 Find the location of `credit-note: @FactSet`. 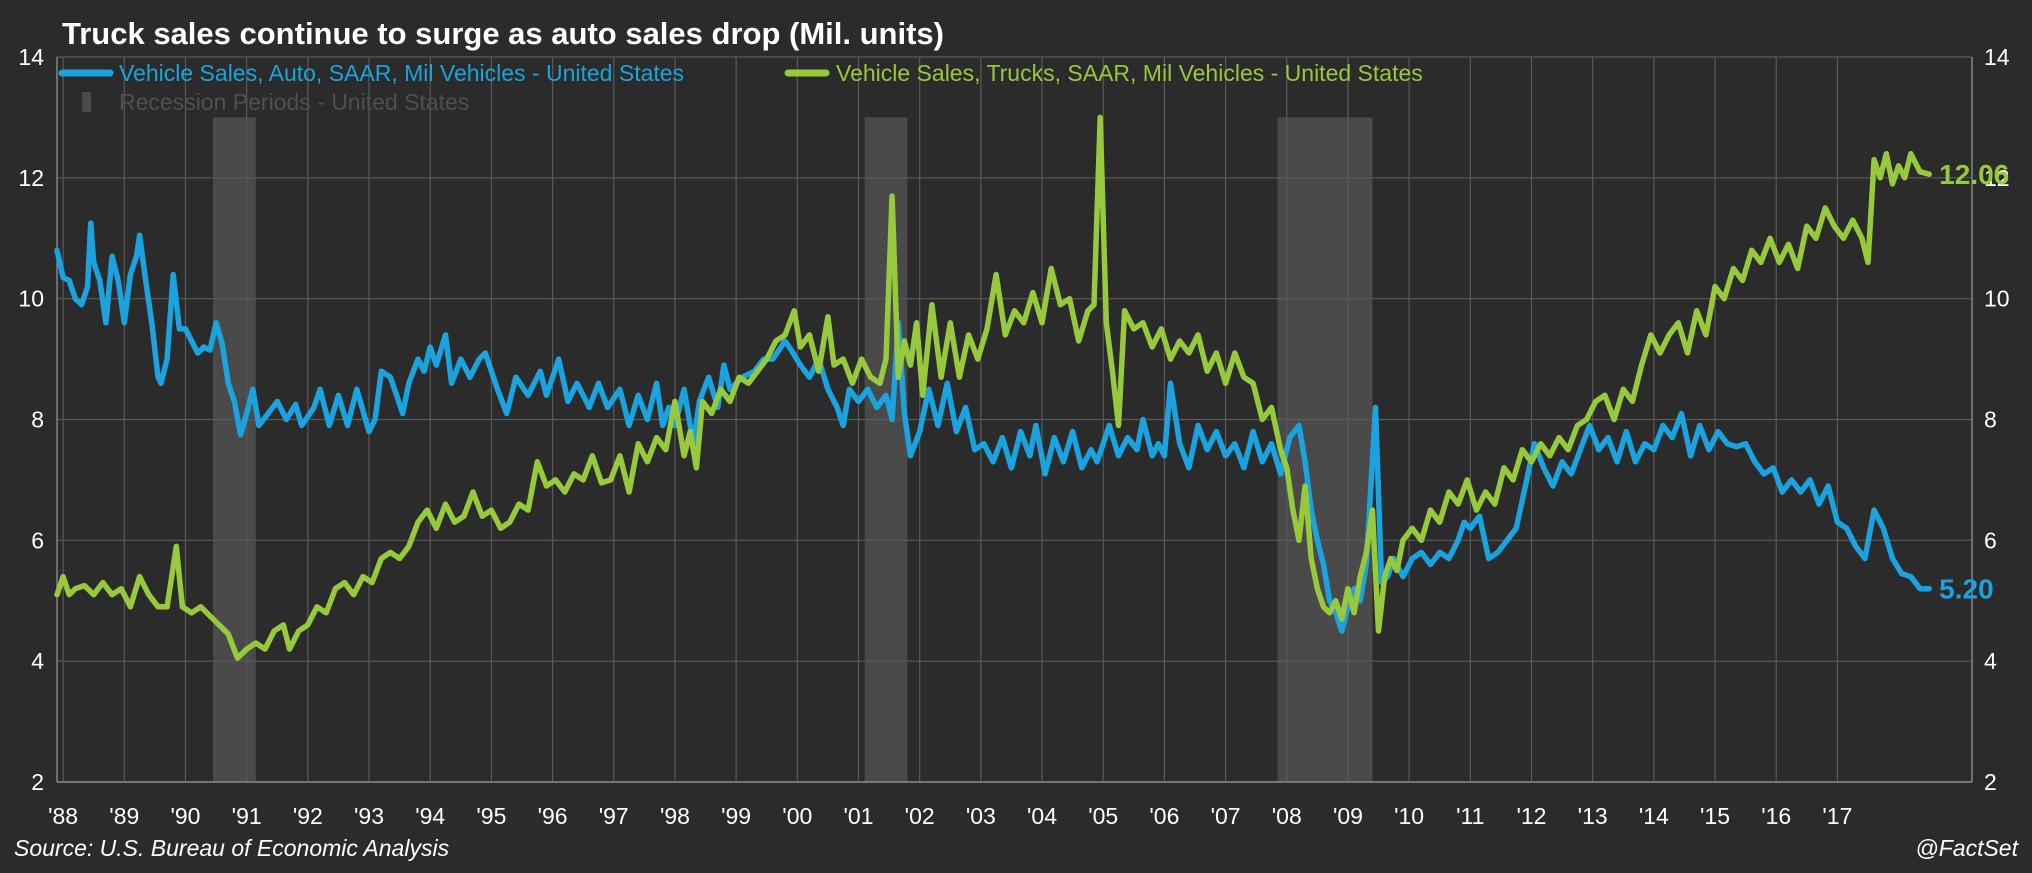

credit-note: @FactSet is located at coordinates (1967, 848).